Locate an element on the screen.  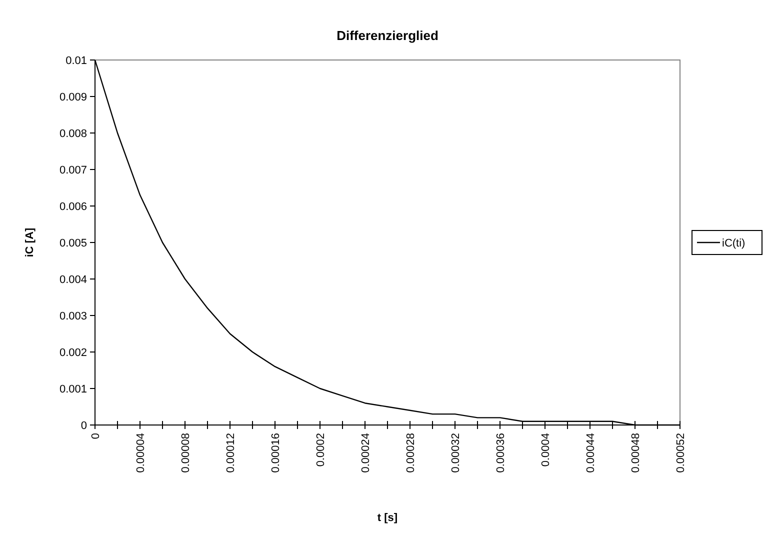
y-axis-title: iC [A] is located at coordinates (30, 243).